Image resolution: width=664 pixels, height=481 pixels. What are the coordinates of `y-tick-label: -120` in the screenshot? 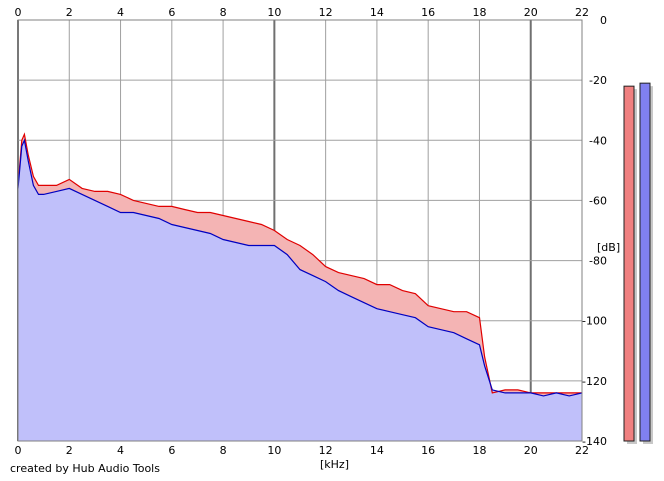 It's located at (594, 381).